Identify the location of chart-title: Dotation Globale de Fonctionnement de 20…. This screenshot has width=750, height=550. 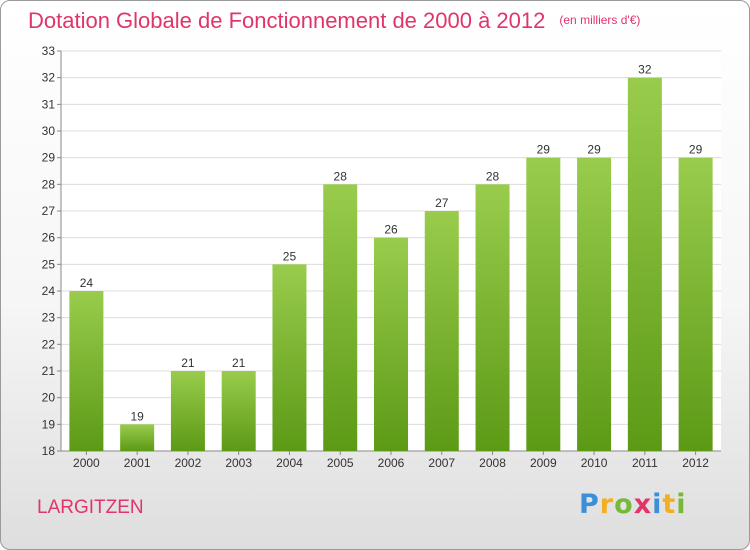
(334, 21).